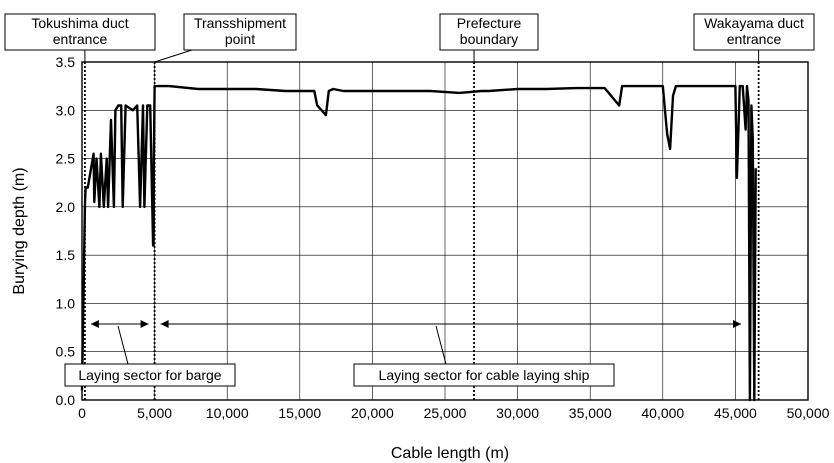 The height and width of the screenshot is (463, 834). I want to click on x-tick-label: 0, so click(82, 413).